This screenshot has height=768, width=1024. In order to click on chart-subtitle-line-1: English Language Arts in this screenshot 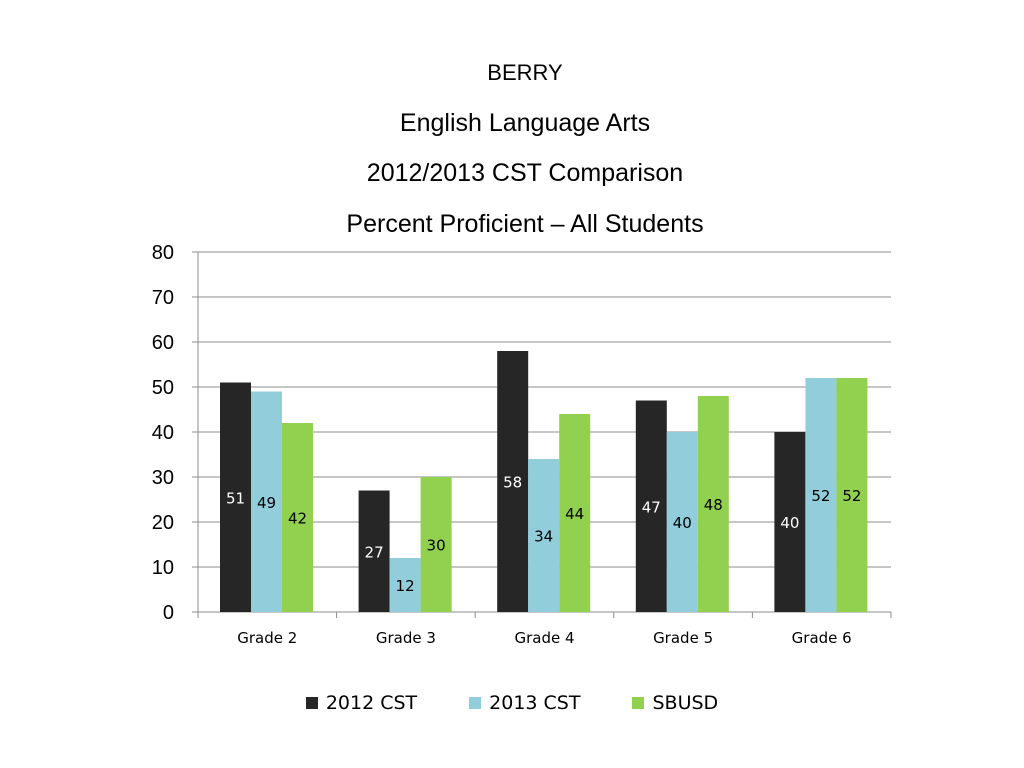, I will do `click(525, 123)`.